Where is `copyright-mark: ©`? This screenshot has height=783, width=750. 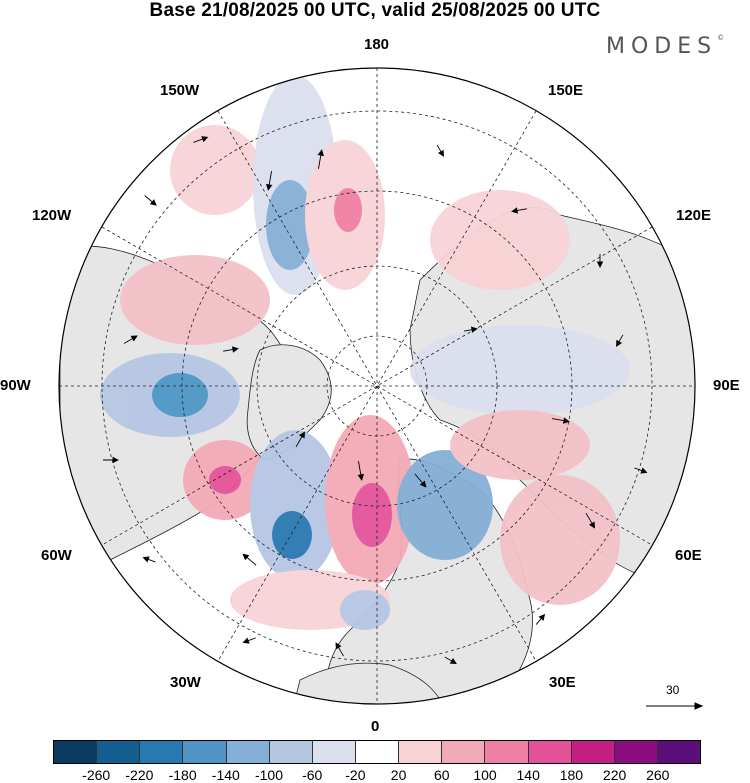 copyright-mark: © is located at coordinates (721, 38).